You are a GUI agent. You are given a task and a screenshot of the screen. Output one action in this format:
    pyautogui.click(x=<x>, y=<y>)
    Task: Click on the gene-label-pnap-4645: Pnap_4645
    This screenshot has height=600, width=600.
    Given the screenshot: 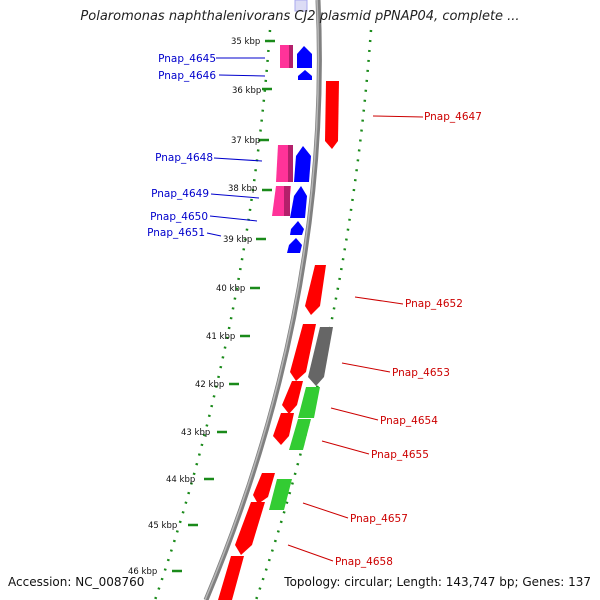 What is the action you would take?
    pyautogui.click(x=187, y=59)
    